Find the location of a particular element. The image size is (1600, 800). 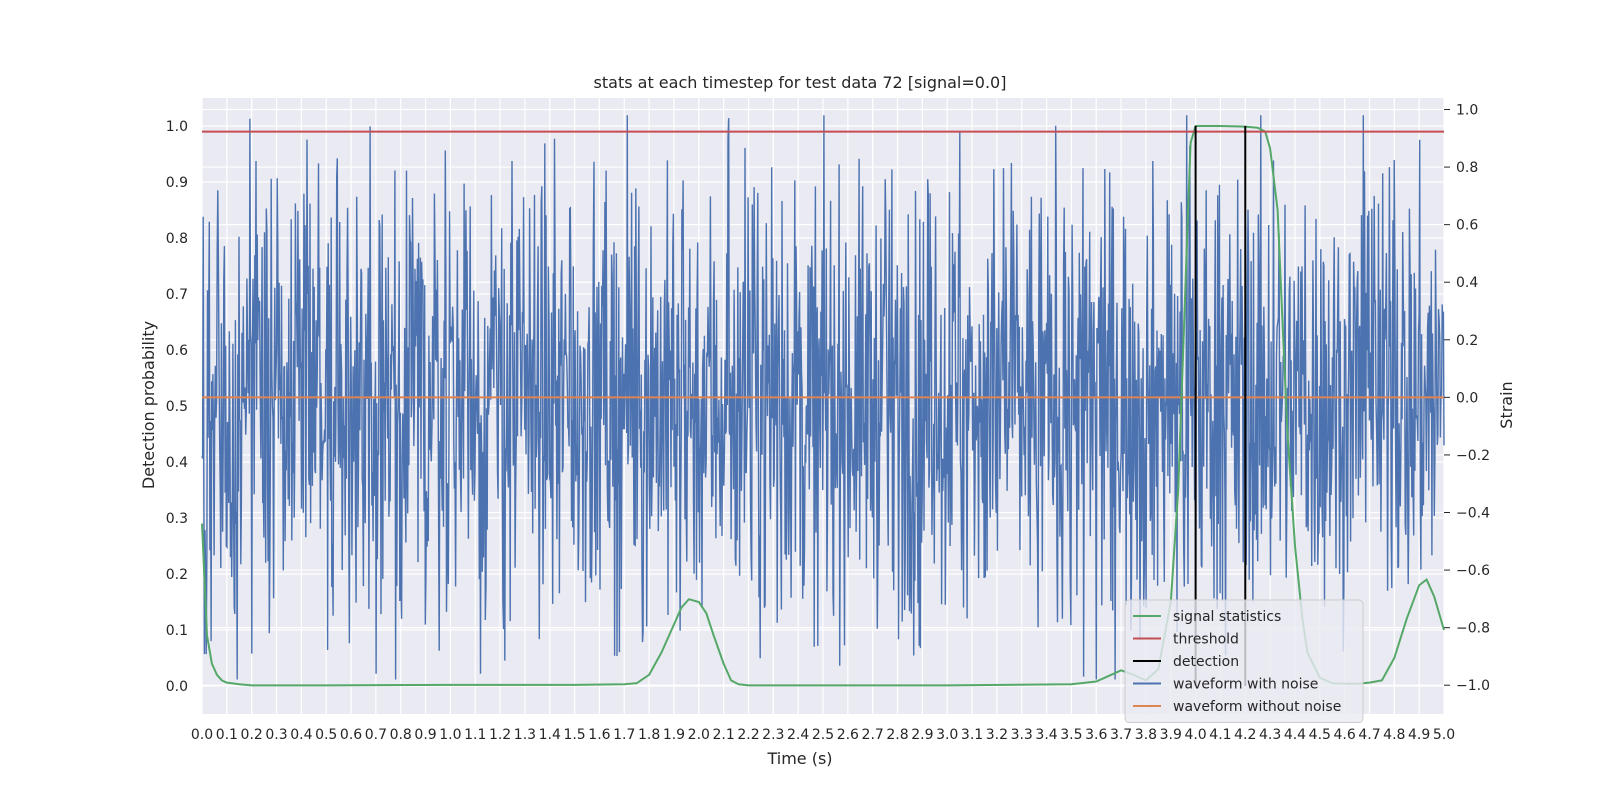

x-axis-title: Time (s) is located at coordinates (799, 758).